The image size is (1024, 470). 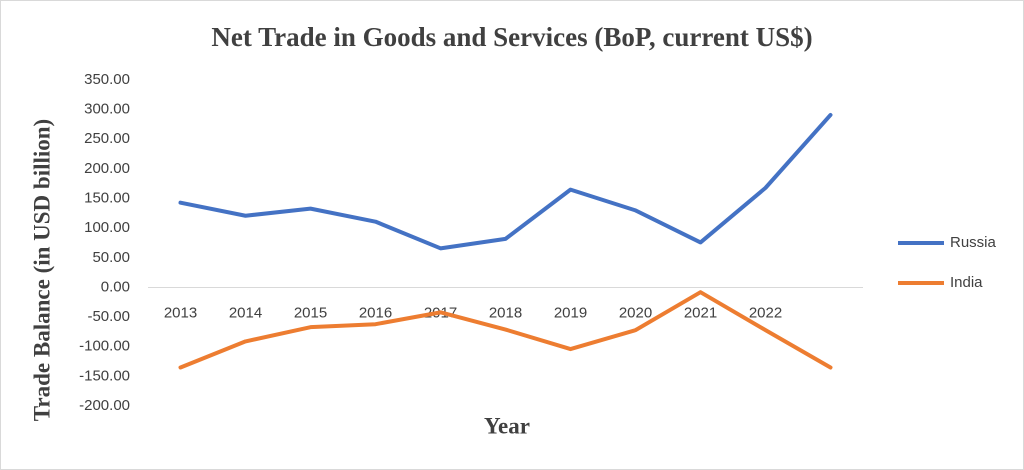 I want to click on y-tick-label: 250.00, so click(x=107, y=138).